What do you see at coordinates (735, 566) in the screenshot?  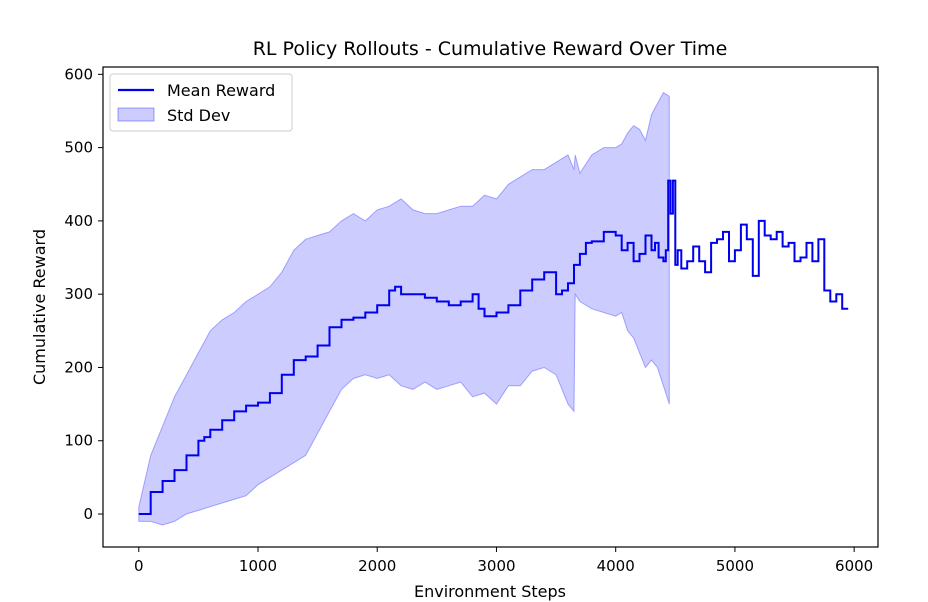 I see `x-tick-label: 5000` at bounding box center [735, 566].